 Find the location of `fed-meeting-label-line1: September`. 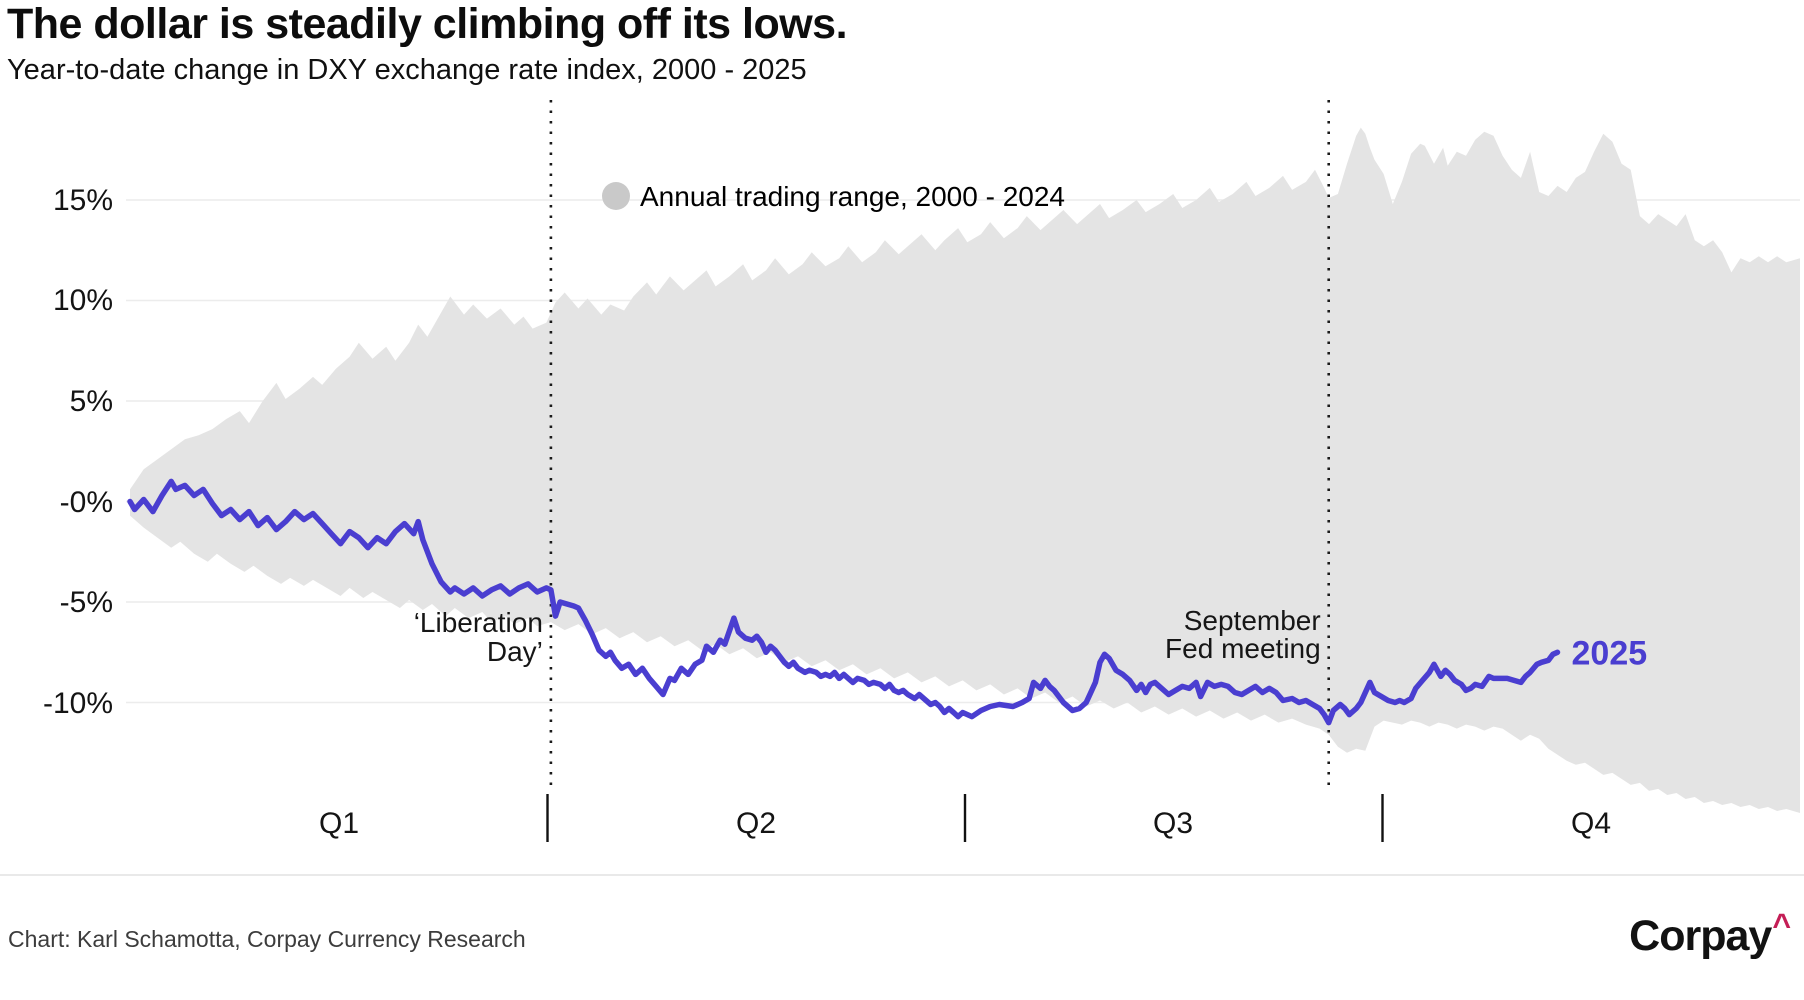

fed-meeting-label-line1: September is located at coordinates (1252, 620).